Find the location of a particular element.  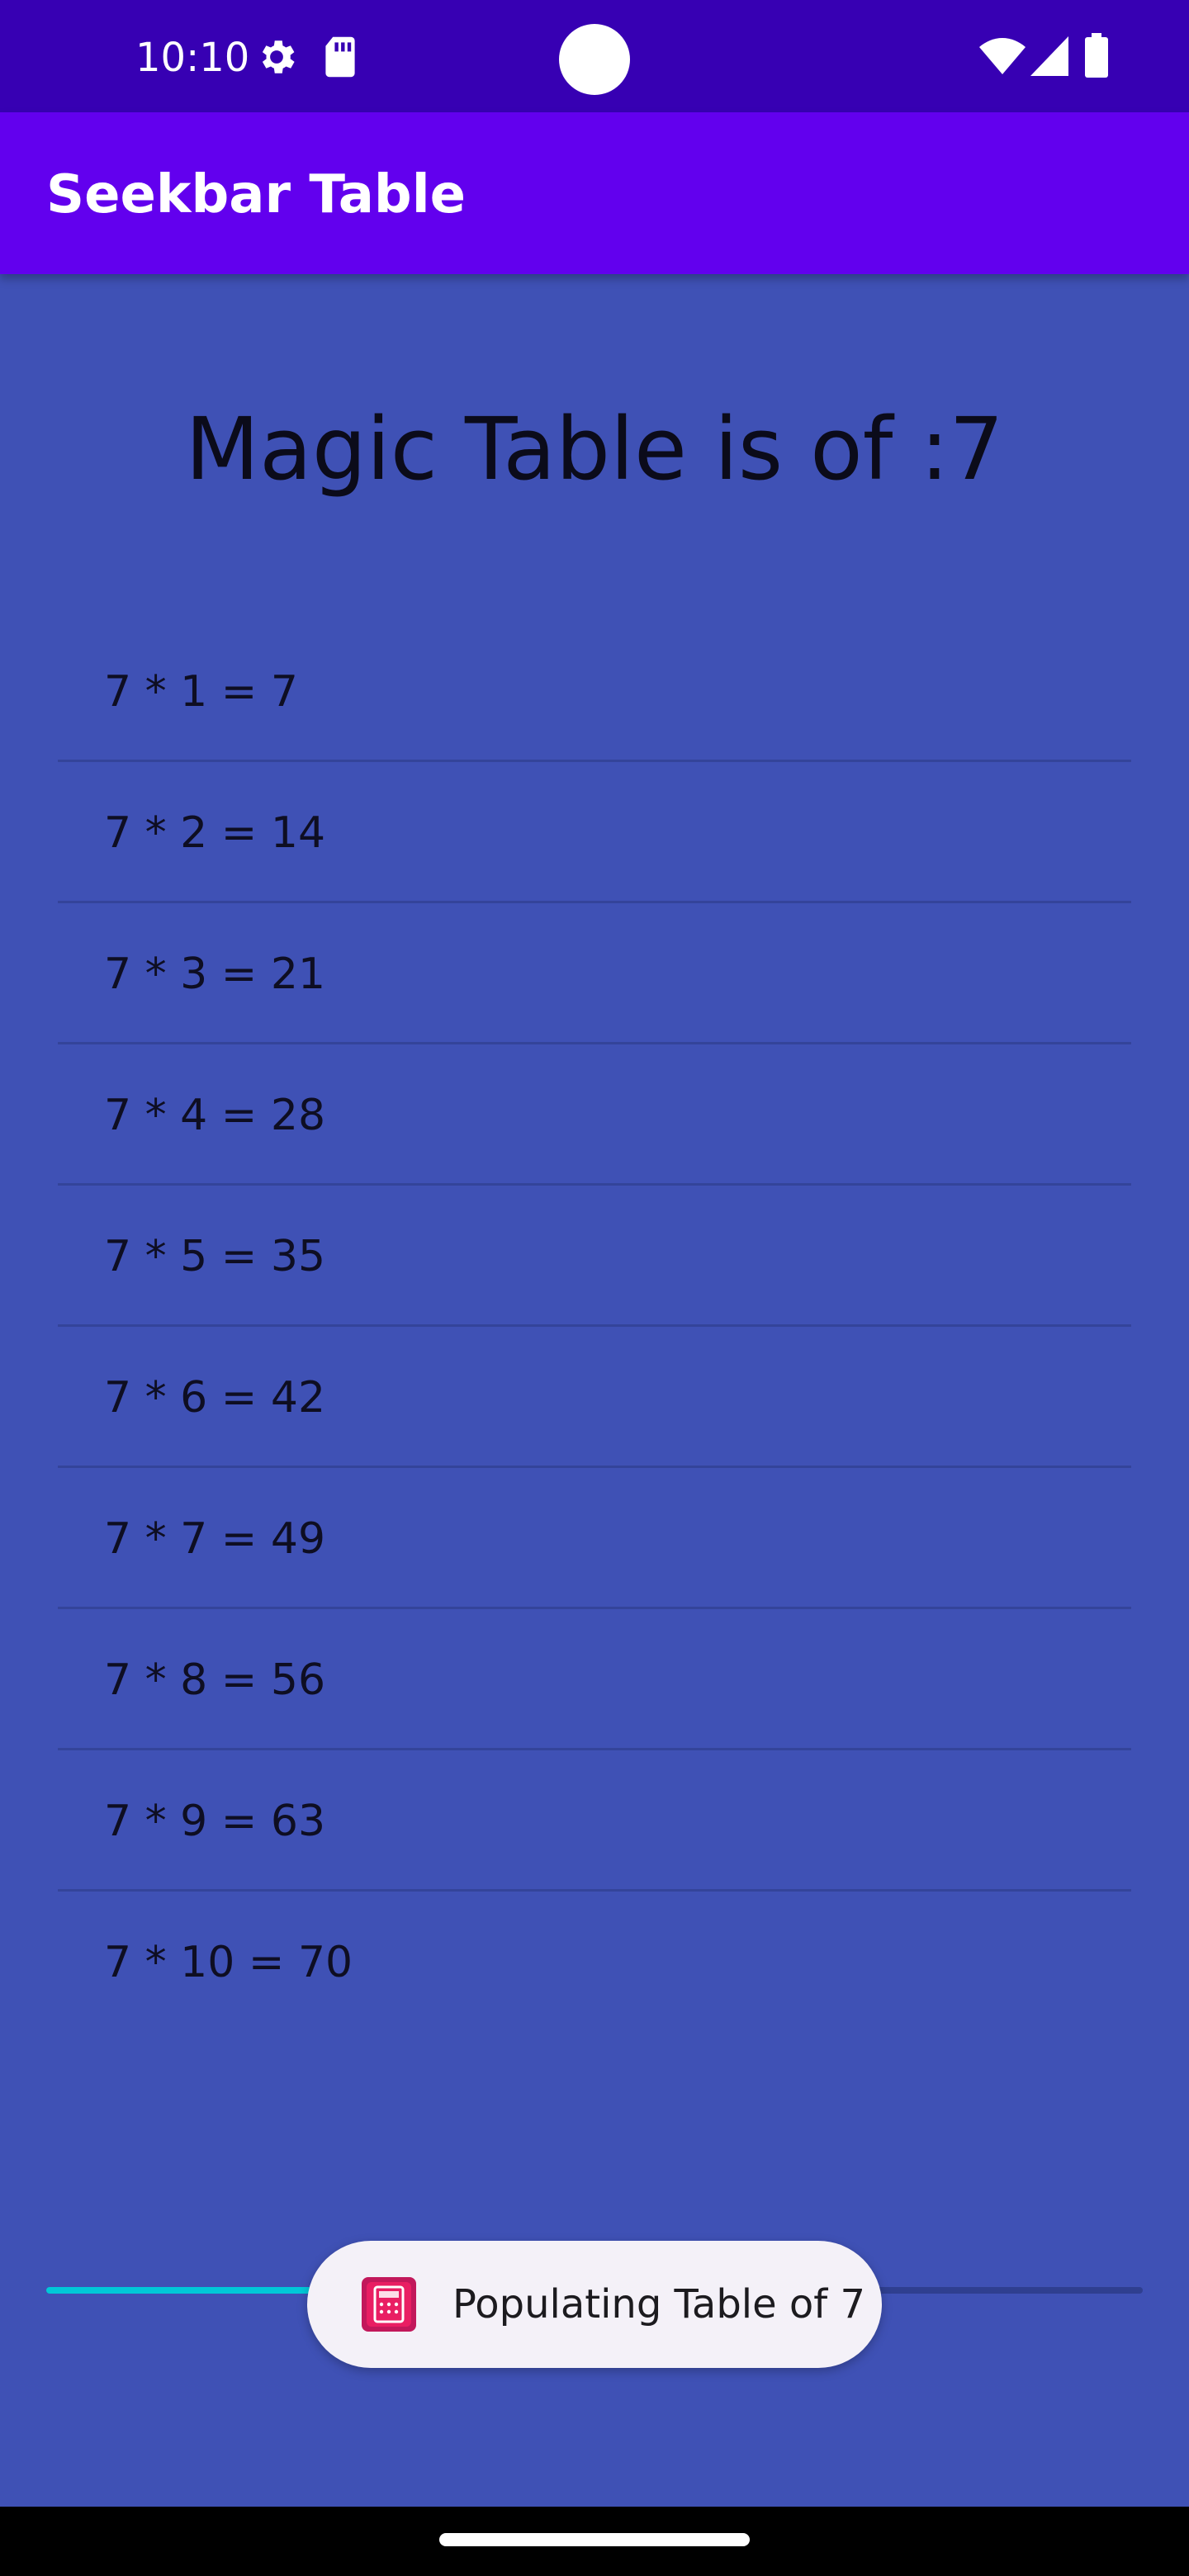

table-row: 7 * 4 = 28 is located at coordinates (594, 1115).